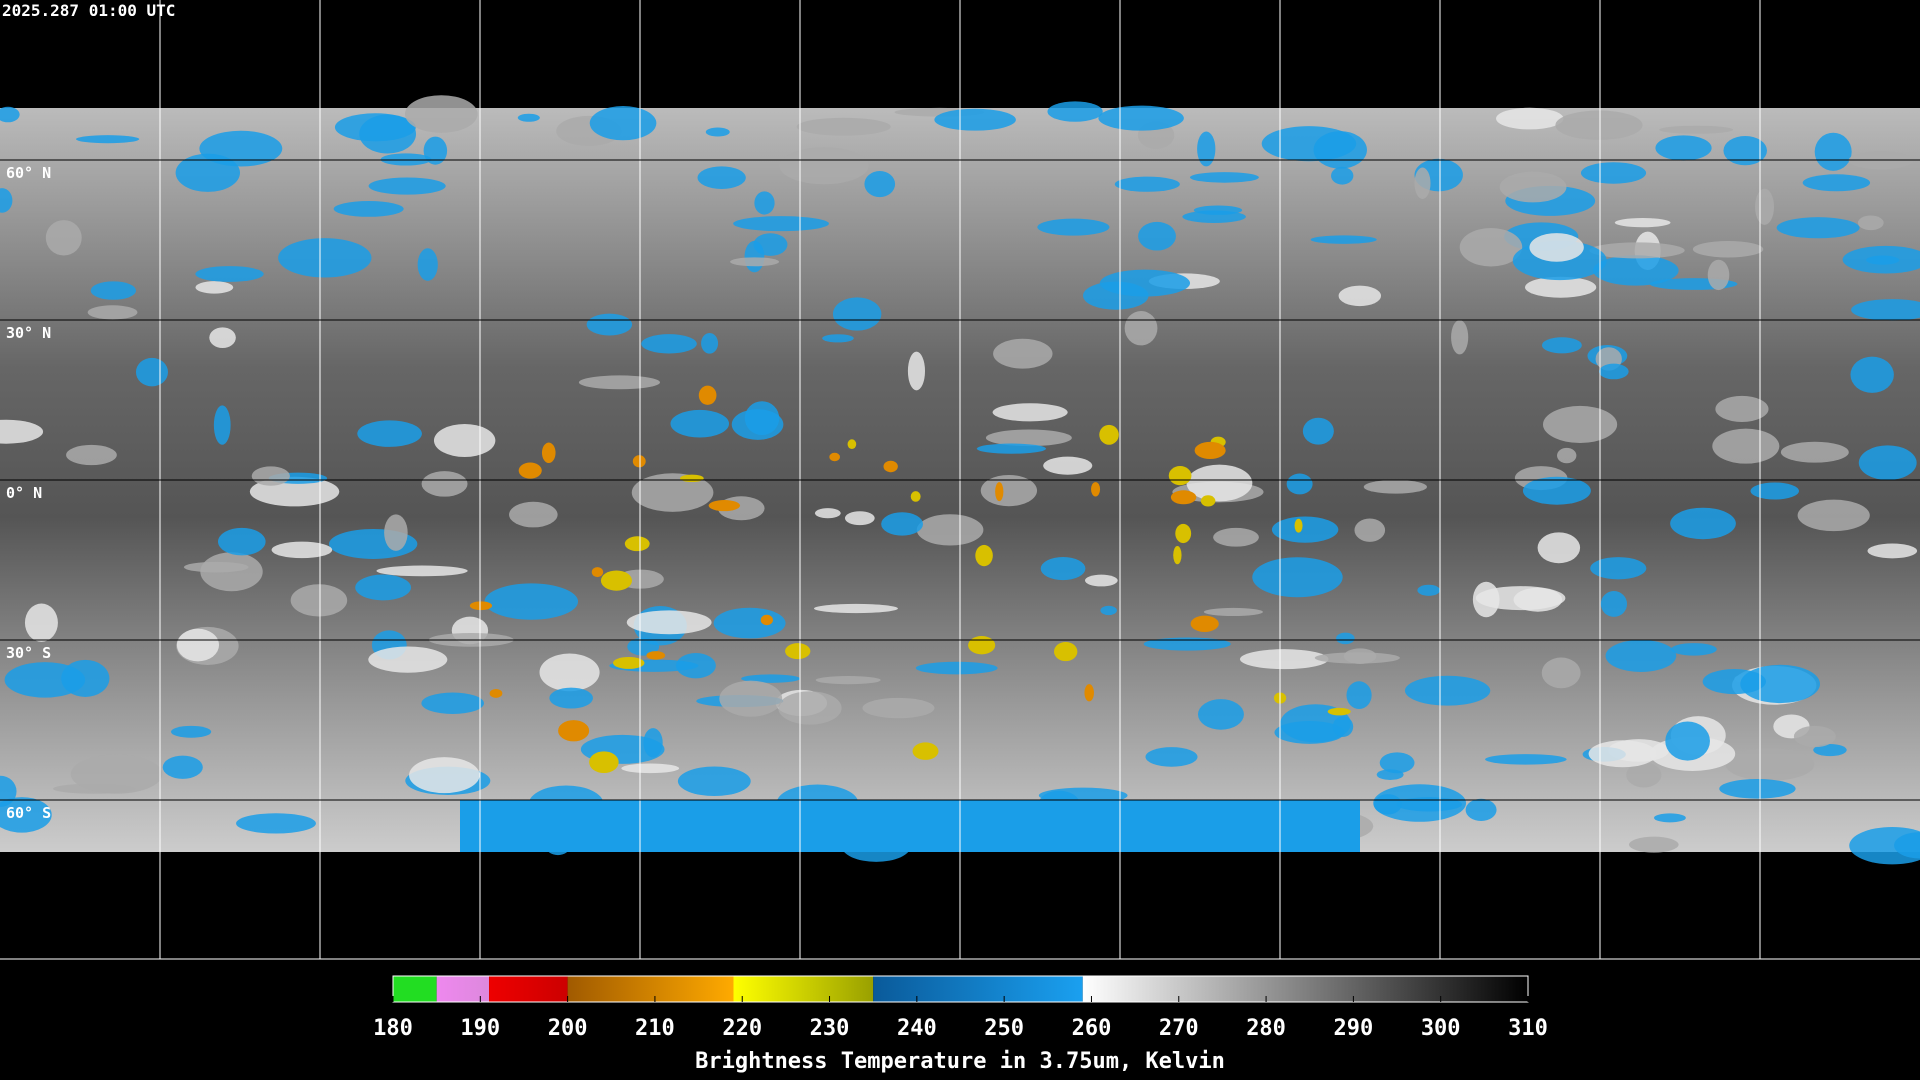 The height and width of the screenshot is (1080, 1920). What do you see at coordinates (655, 1028) in the screenshot?
I see `colorbar-tick-label: 210` at bounding box center [655, 1028].